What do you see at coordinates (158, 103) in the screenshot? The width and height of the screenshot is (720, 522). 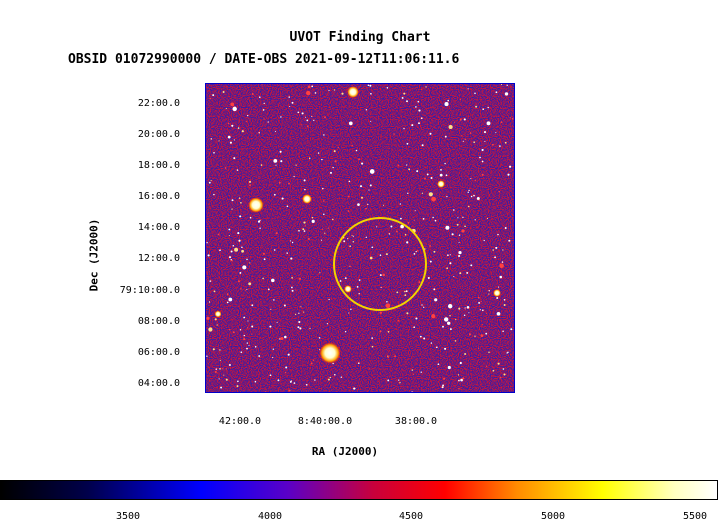 I see `y-tick-label: 22:00.0` at bounding box center [158, 103].